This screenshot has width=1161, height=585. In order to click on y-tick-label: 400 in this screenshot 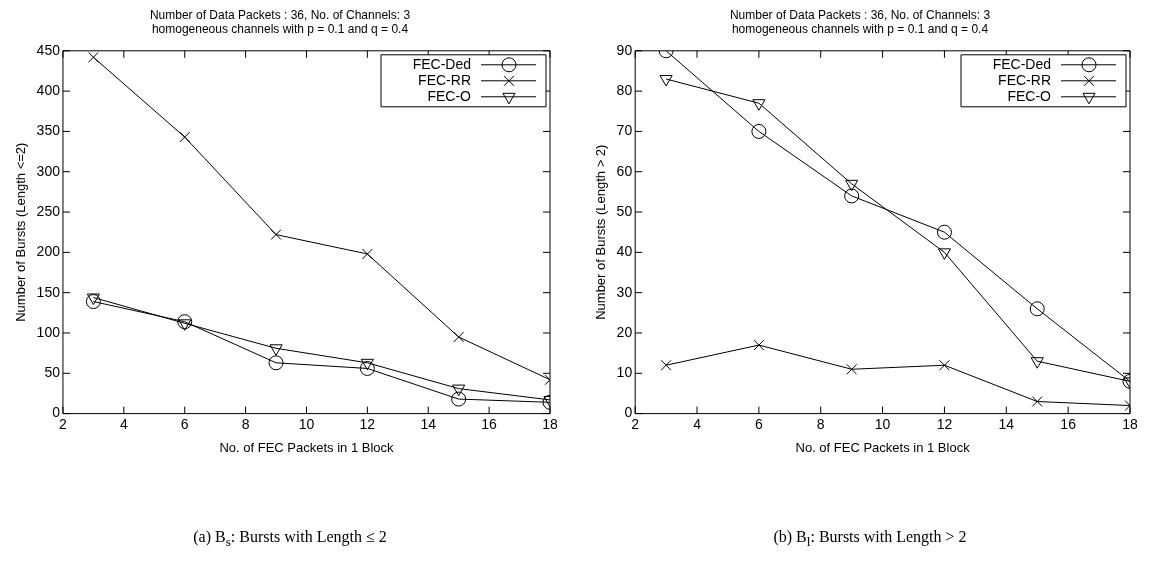, I will do `click(48, 89)`.